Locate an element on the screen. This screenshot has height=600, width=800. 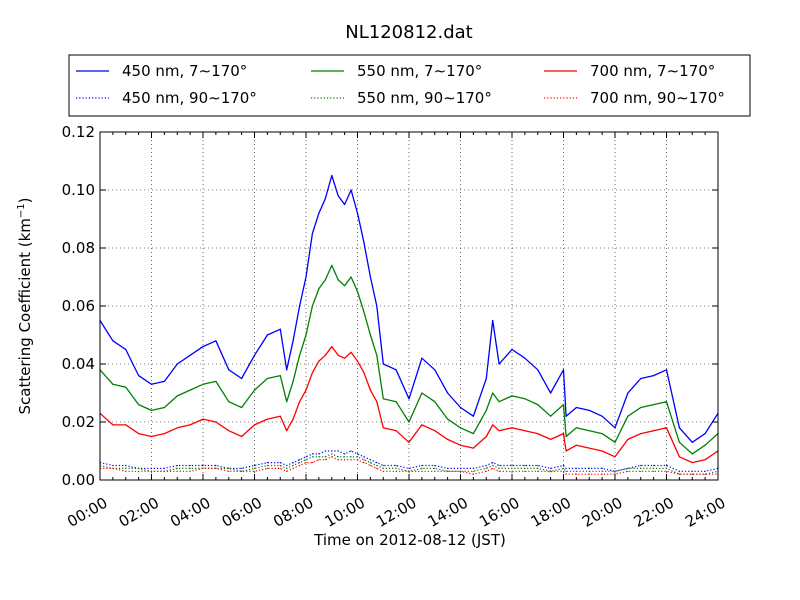
y-tick-label: 0.06 is located at coordinates (78, 306).